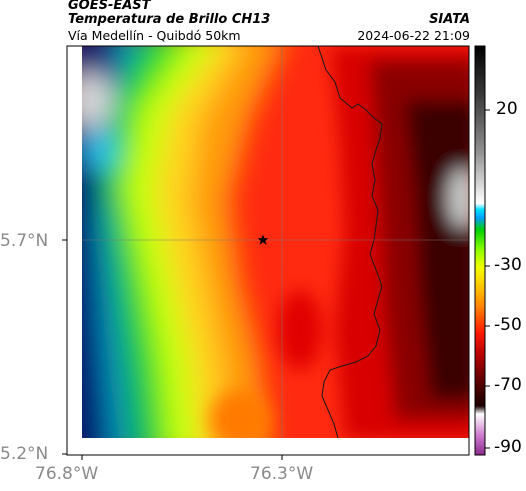 The height and width of the screenshot is (491, 526). What do you see at coordinates (413, 35) in the screenshot?
I see `timestamp-label: 2024-06-22 21:09` at bounding box center [413, 35].